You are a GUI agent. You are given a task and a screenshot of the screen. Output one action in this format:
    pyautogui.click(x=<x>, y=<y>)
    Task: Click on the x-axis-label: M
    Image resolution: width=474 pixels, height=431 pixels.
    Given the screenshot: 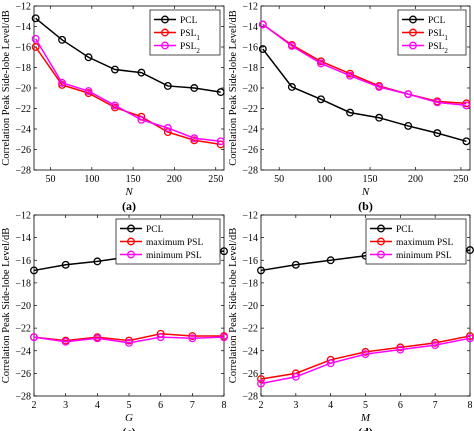 What is the action you would take?
    pyautogui.click(x=365, y=418)
    